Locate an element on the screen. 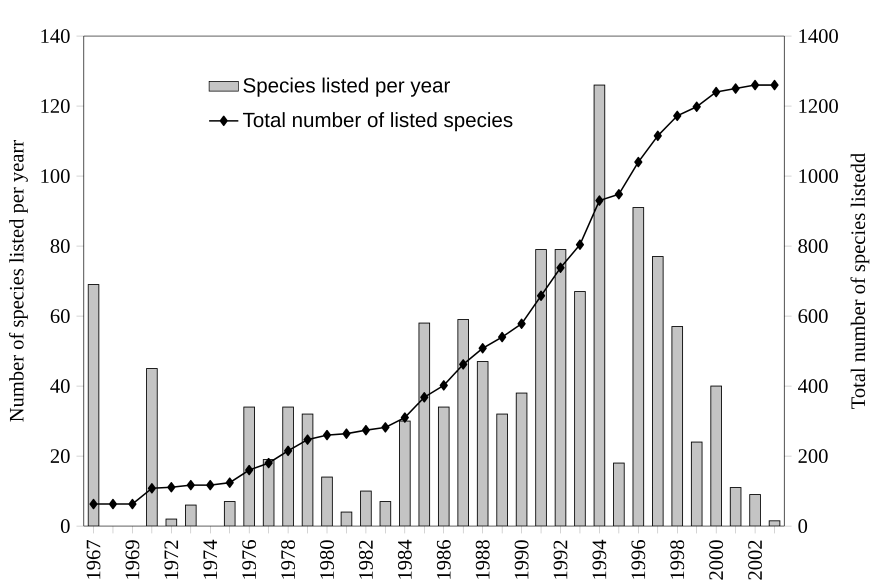  x-tick-label: 1976 is located at coordinates (249, 559).